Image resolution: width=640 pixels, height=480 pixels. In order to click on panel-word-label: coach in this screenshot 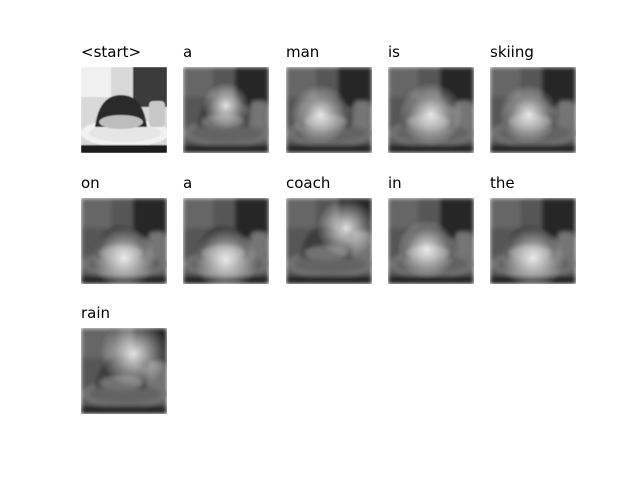, I will do `click(308, 183)`.